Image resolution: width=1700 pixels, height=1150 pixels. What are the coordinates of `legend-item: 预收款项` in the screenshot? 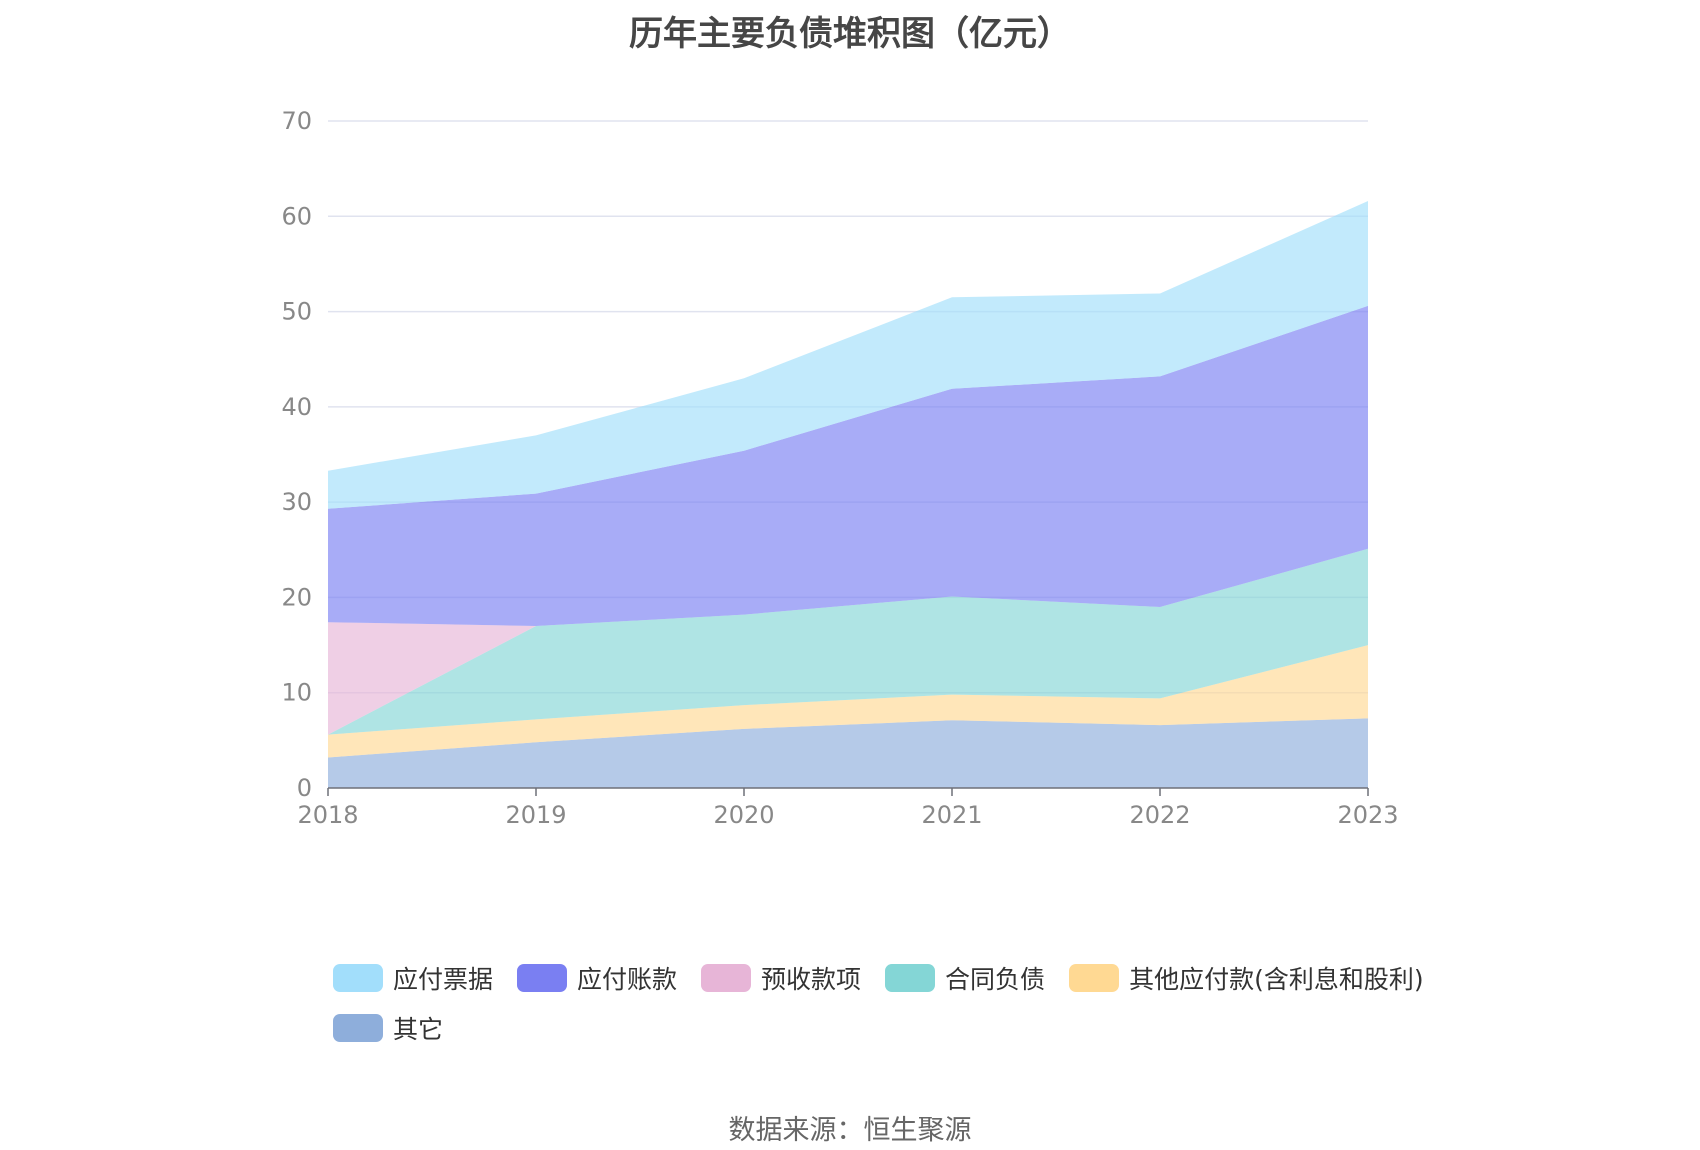 It's located at (781, 978).